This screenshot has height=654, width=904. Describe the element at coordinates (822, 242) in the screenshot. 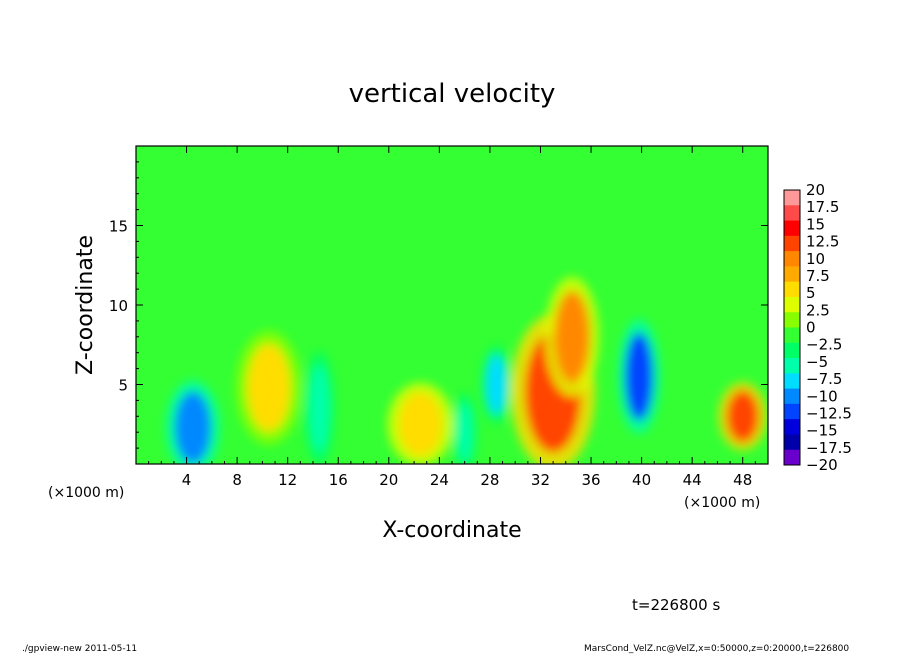

I see `colorbar-label: 12.5` at that location.